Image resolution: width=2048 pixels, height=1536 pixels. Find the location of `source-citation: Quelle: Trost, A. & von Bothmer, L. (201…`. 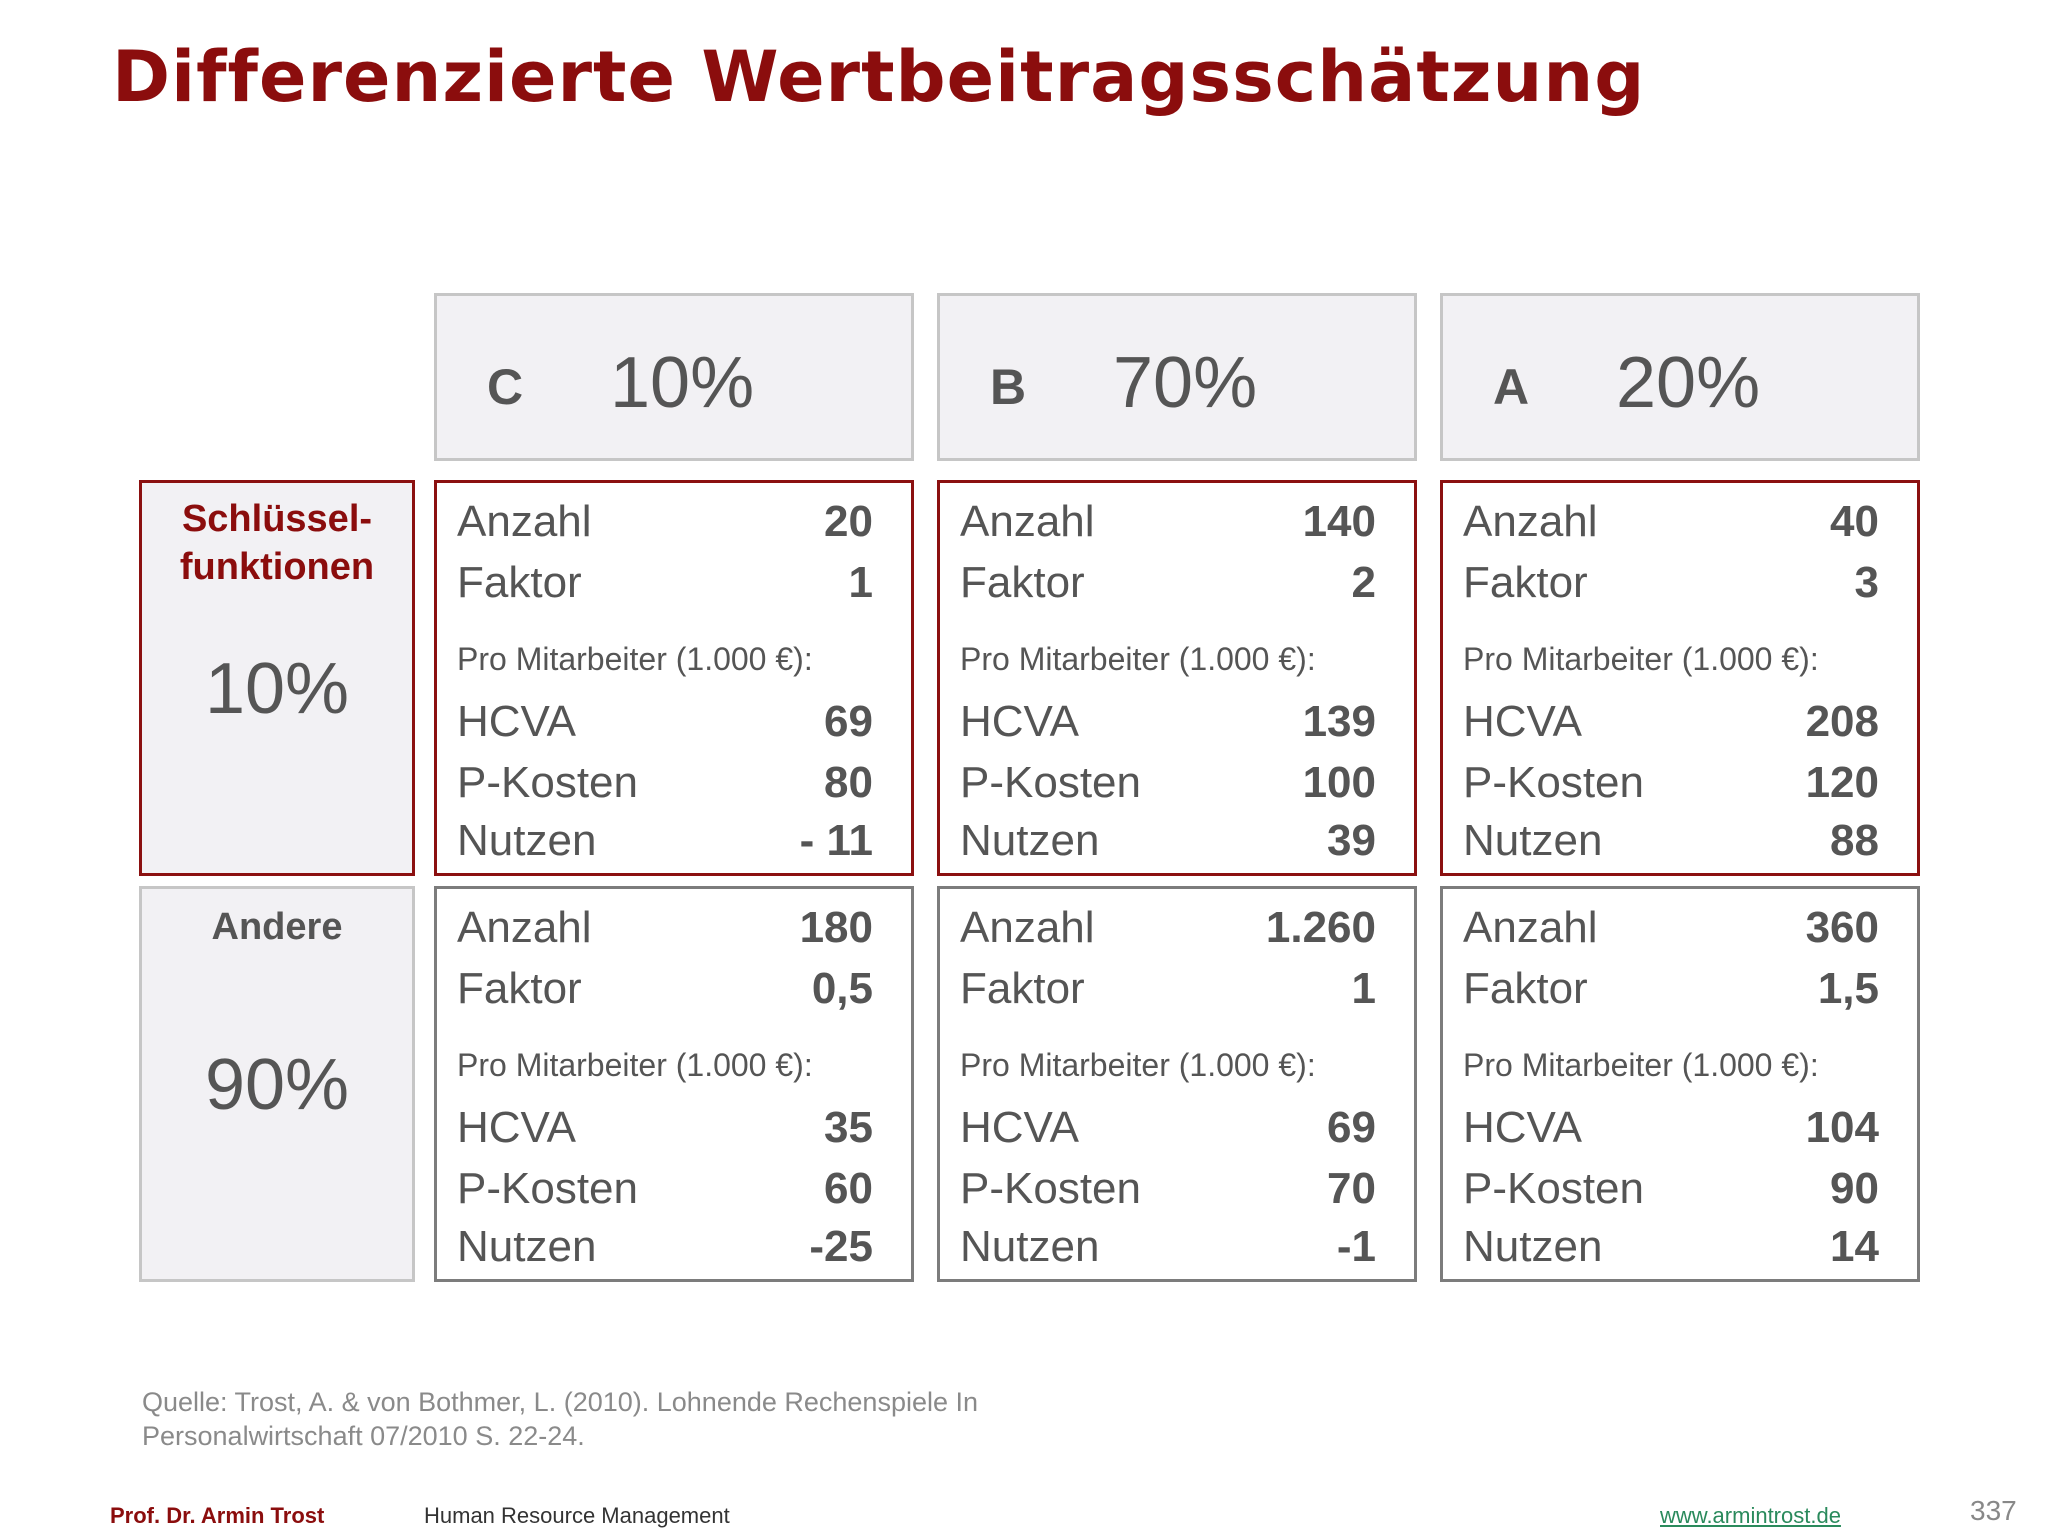

source-citation: Quelle: Trost, A. & von Bothmer, L. (201… is located at coordinates (560, 1419).